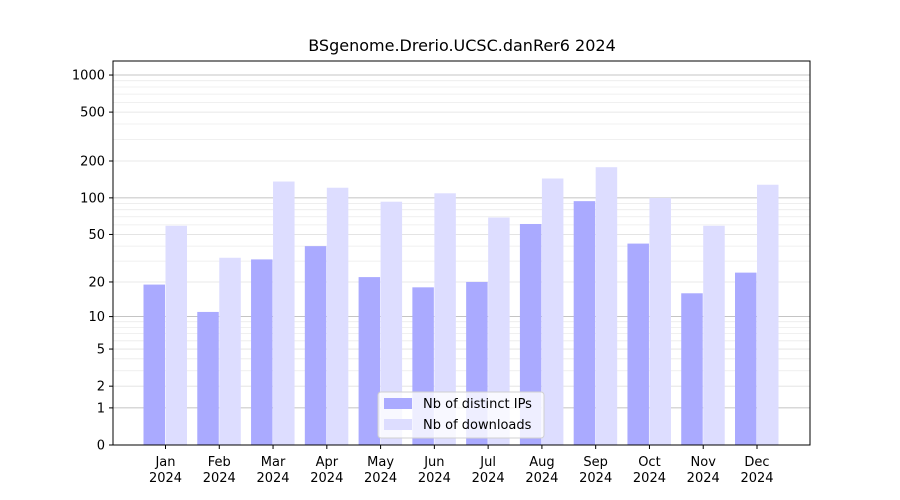 The width and height of the screenshot is (900, 500). What do you see at coordinates (101, 408) in the screenshot?
I see `y-tick-label: 1` at bounding box center [101, 408].